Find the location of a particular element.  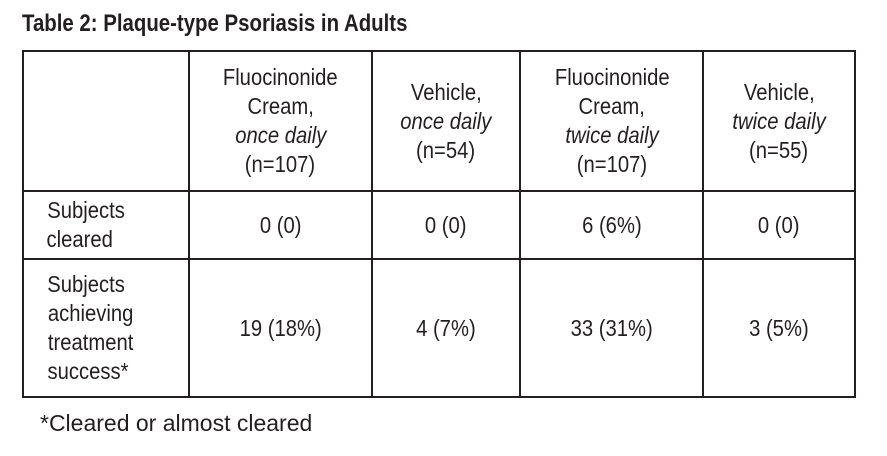

footnote: *Cleared or almost cleared is located at coordinates (176, 423).